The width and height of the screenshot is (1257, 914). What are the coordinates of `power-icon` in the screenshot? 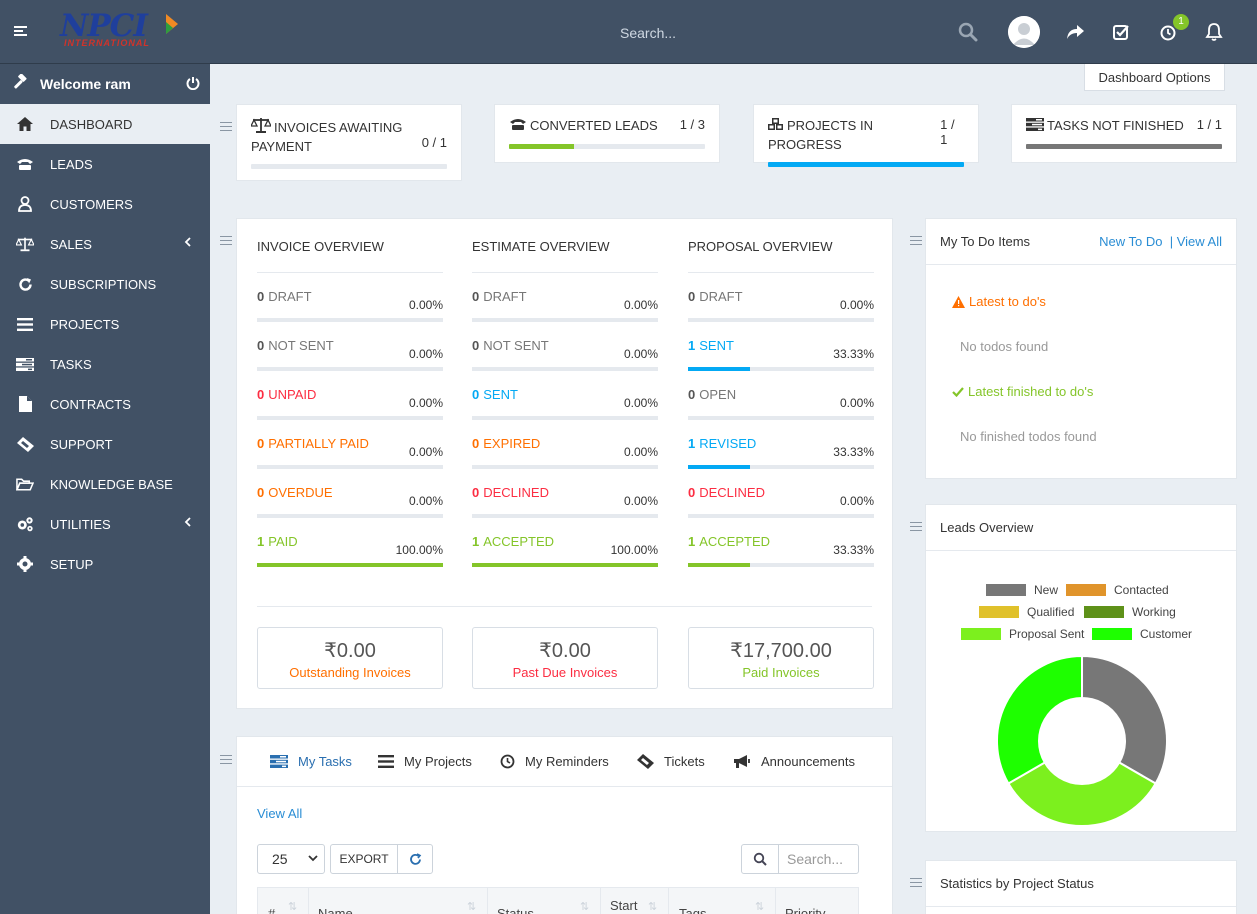 It's located at (193, 84).